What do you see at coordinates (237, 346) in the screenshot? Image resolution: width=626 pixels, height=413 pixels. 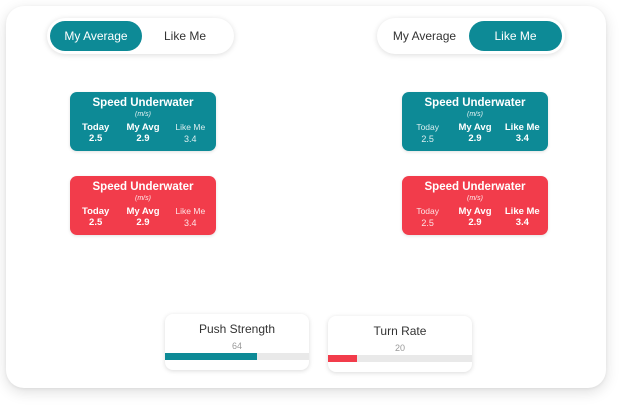 I see `metric-value: 64` at bounding box center [237, 346].